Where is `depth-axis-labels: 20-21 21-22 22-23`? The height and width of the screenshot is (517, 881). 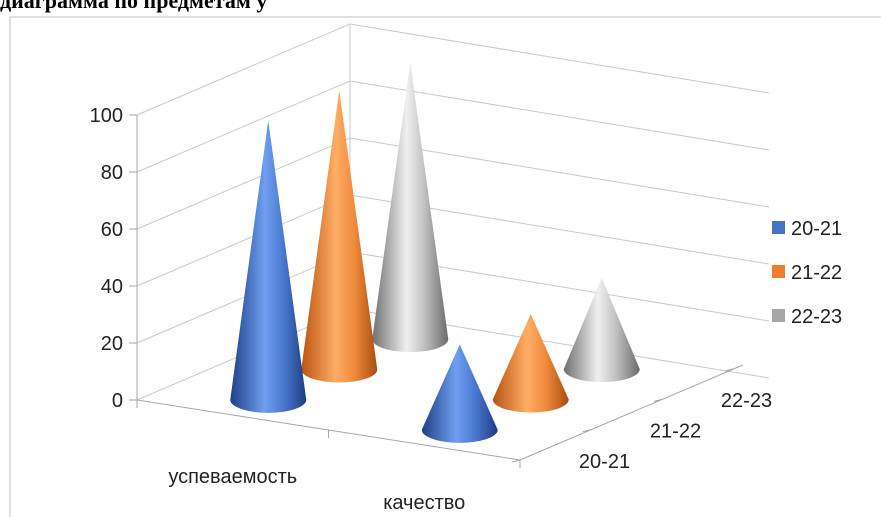
depth-axis-labels: 20-21 21-22 22-23 is located at coordinates (675, 431).